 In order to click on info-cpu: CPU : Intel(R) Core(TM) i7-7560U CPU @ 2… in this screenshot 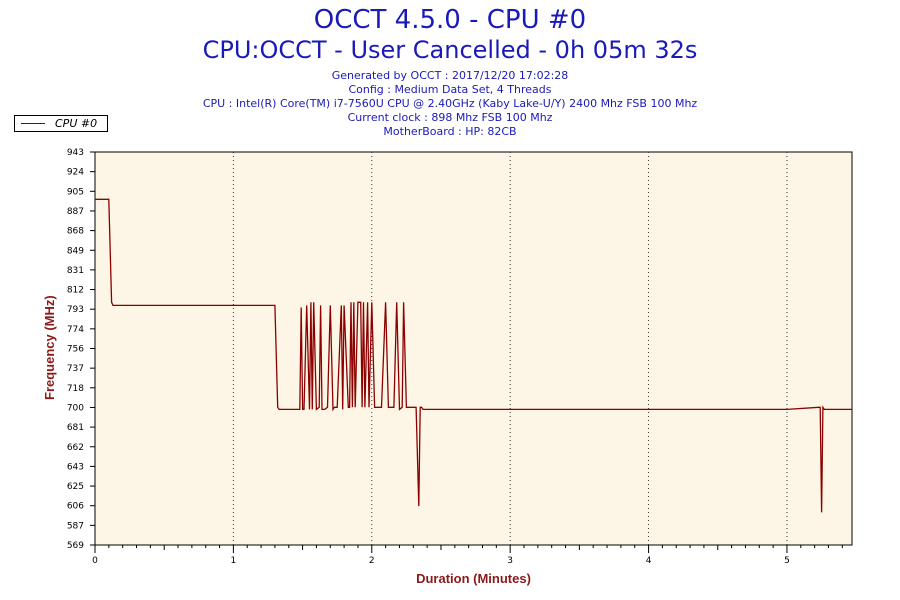, I will do `click(450, 103)`.